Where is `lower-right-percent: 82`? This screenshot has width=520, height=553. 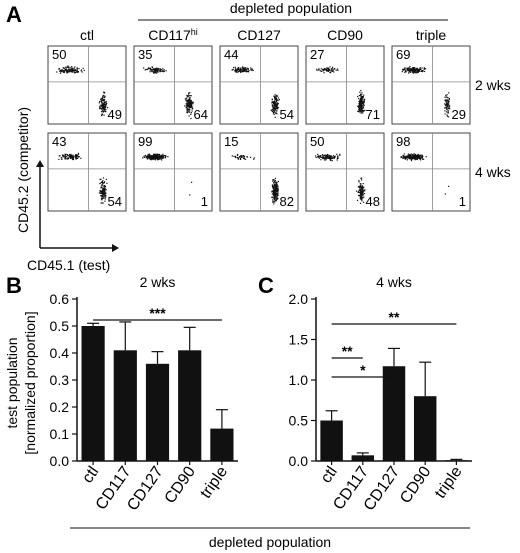
lower-right-percent: 82 is located at coordinates (287, 201).